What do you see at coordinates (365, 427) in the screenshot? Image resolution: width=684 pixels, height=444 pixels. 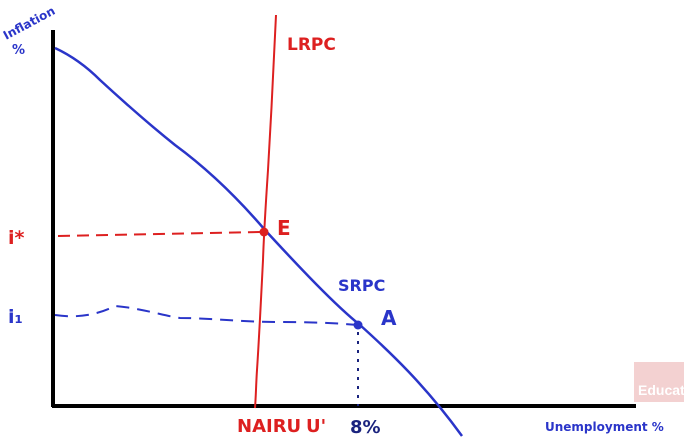 I see `eight-percent-label: 8%` at bounding box center [365, 427].